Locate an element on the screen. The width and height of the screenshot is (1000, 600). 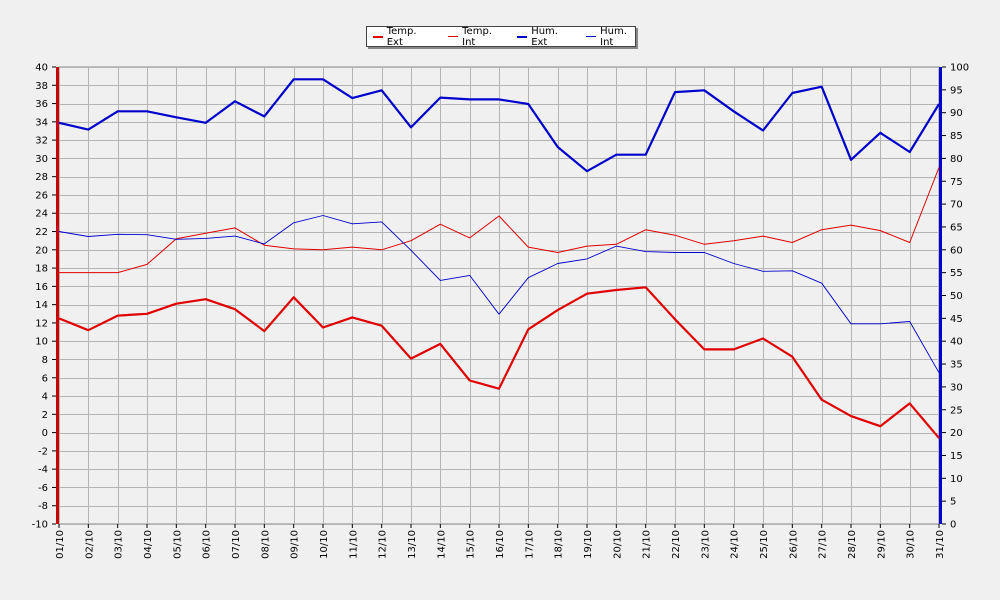
x-tick-label: 18/10 is located at coordinates (559, 544).